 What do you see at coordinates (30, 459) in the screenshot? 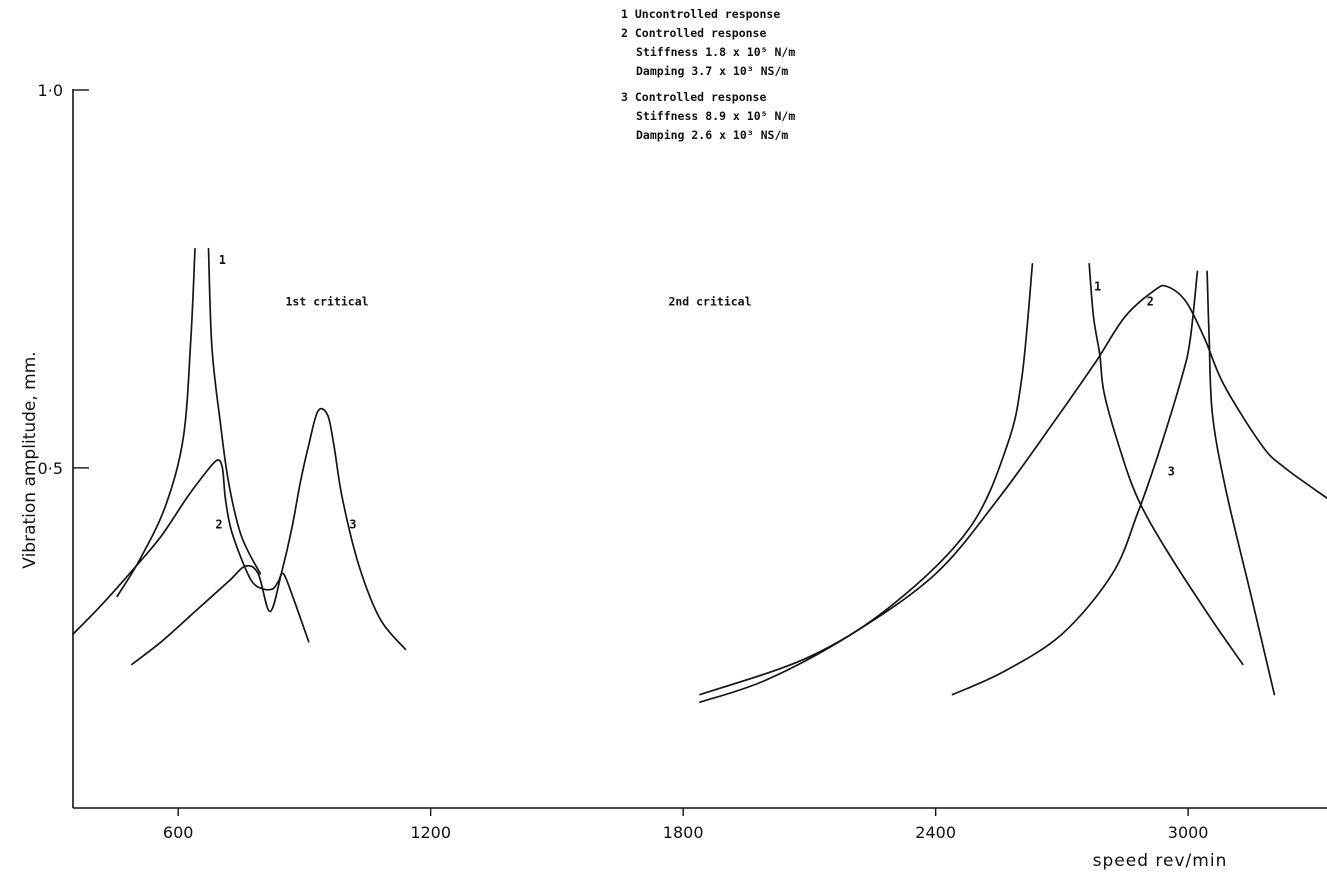
I see `y-axis-label: Vibration amplitude, mm.` at bounding box center [30, 459].